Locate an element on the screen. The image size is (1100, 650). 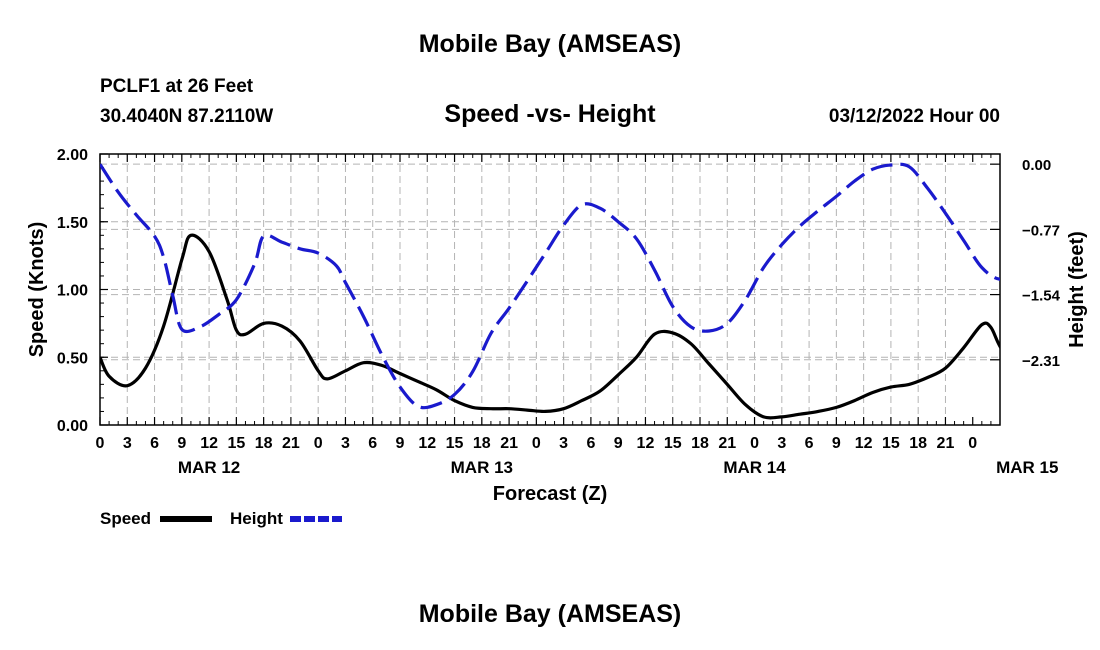
y2-axis-title: Height (feet) is located at coordinates (1077, 289).